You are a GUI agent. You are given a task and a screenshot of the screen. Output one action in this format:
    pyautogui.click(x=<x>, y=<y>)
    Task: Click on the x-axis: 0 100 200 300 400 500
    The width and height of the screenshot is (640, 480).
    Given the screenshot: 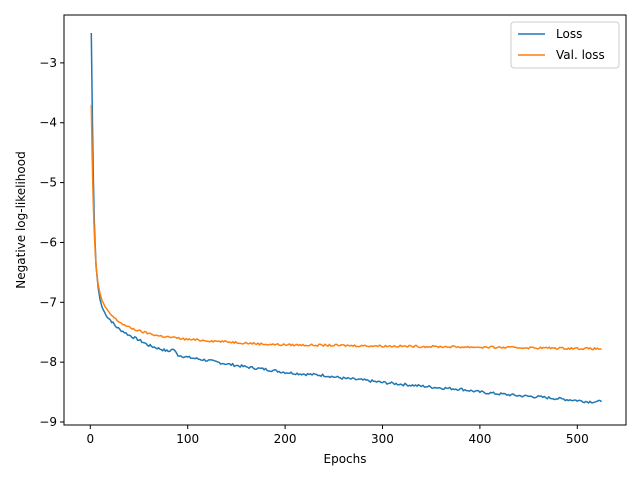 What is the action you would take?
    pyautogui.click(x=337, y=435)
    